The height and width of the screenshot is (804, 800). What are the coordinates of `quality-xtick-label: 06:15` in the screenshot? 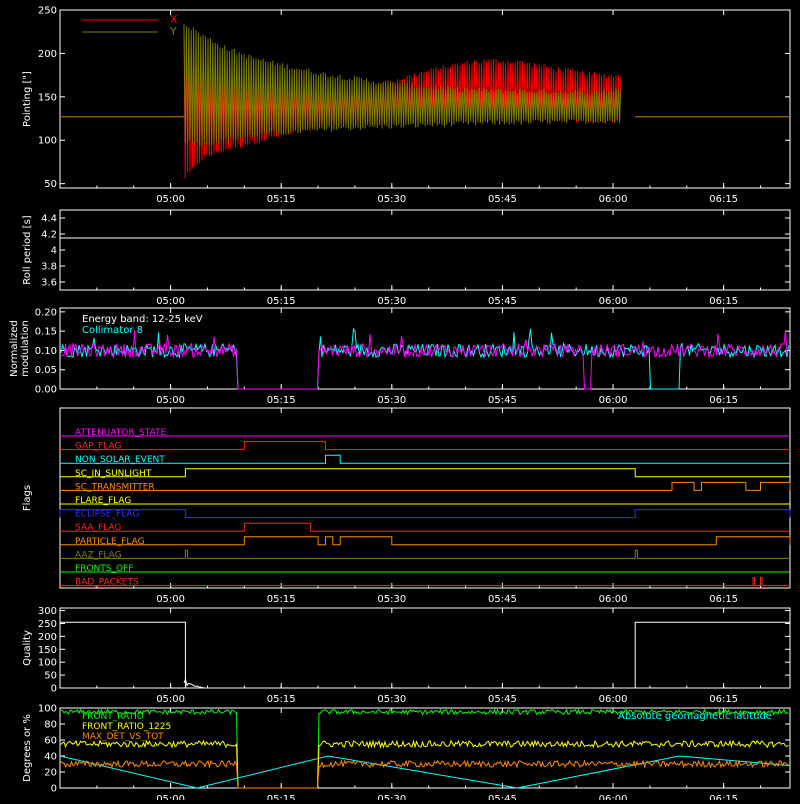 It's located at (723, 699).